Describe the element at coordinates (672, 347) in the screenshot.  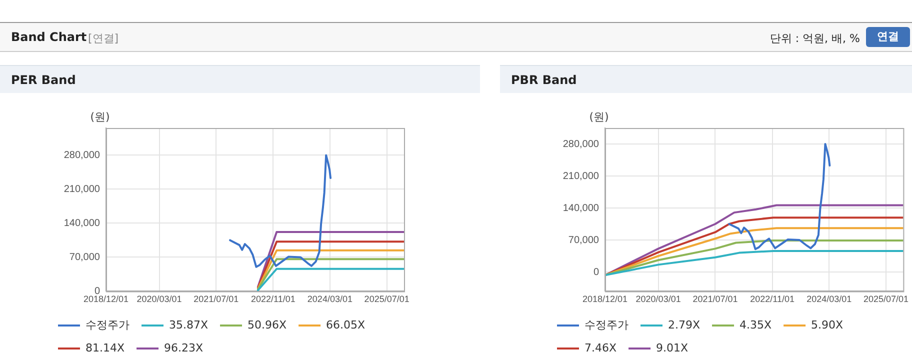
I see `legend-label: 9.01X` at that location.